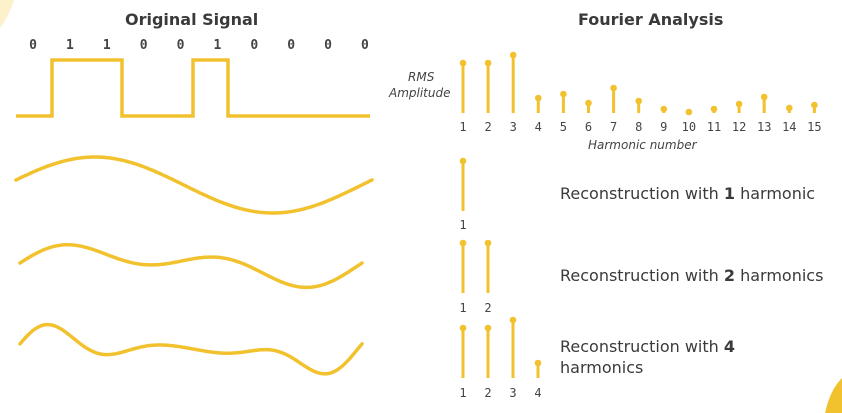 The width and height of the screenshot is (842, 413). What do you see at coordinates (640, 92) in the screenshot?
I see `spectrum-chart: 1 2 3 4 5 6 7 8 9 10 11 12 13 14 15` at bounding box center [640, 92].